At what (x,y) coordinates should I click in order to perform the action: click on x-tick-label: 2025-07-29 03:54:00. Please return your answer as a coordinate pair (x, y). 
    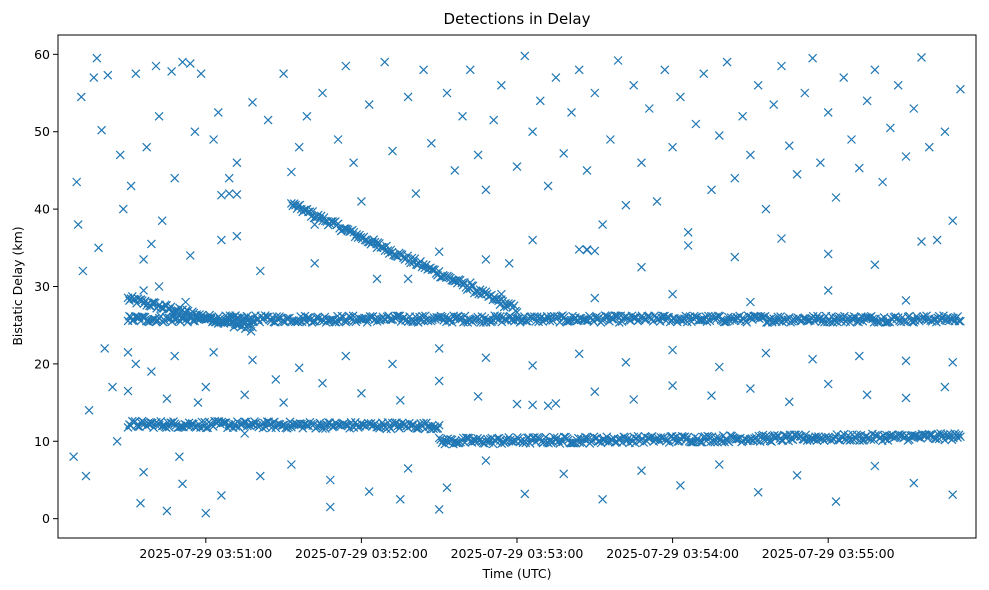
    Looking at the image, I should click on (672, 553).